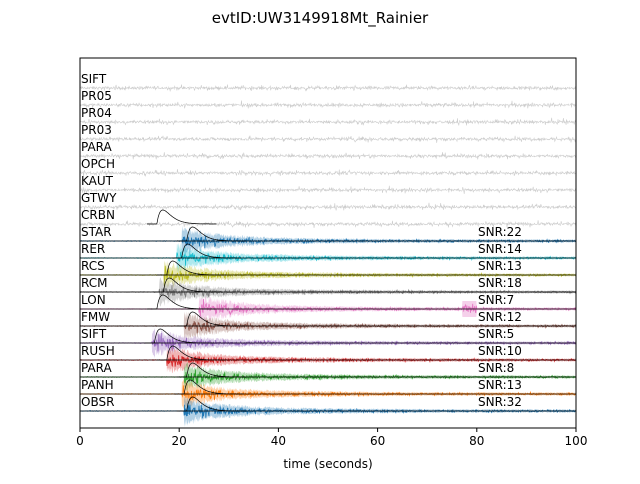 The image size is (640, 484). What do you see at coordinates (328, 201) in the screenshot?
I see `trace-7: GTWY` at bounding box center [328, 201].